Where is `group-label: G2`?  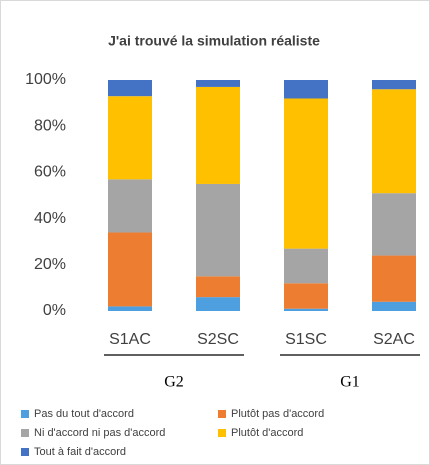
group-label: G2 is located at coordinates (174, 382).